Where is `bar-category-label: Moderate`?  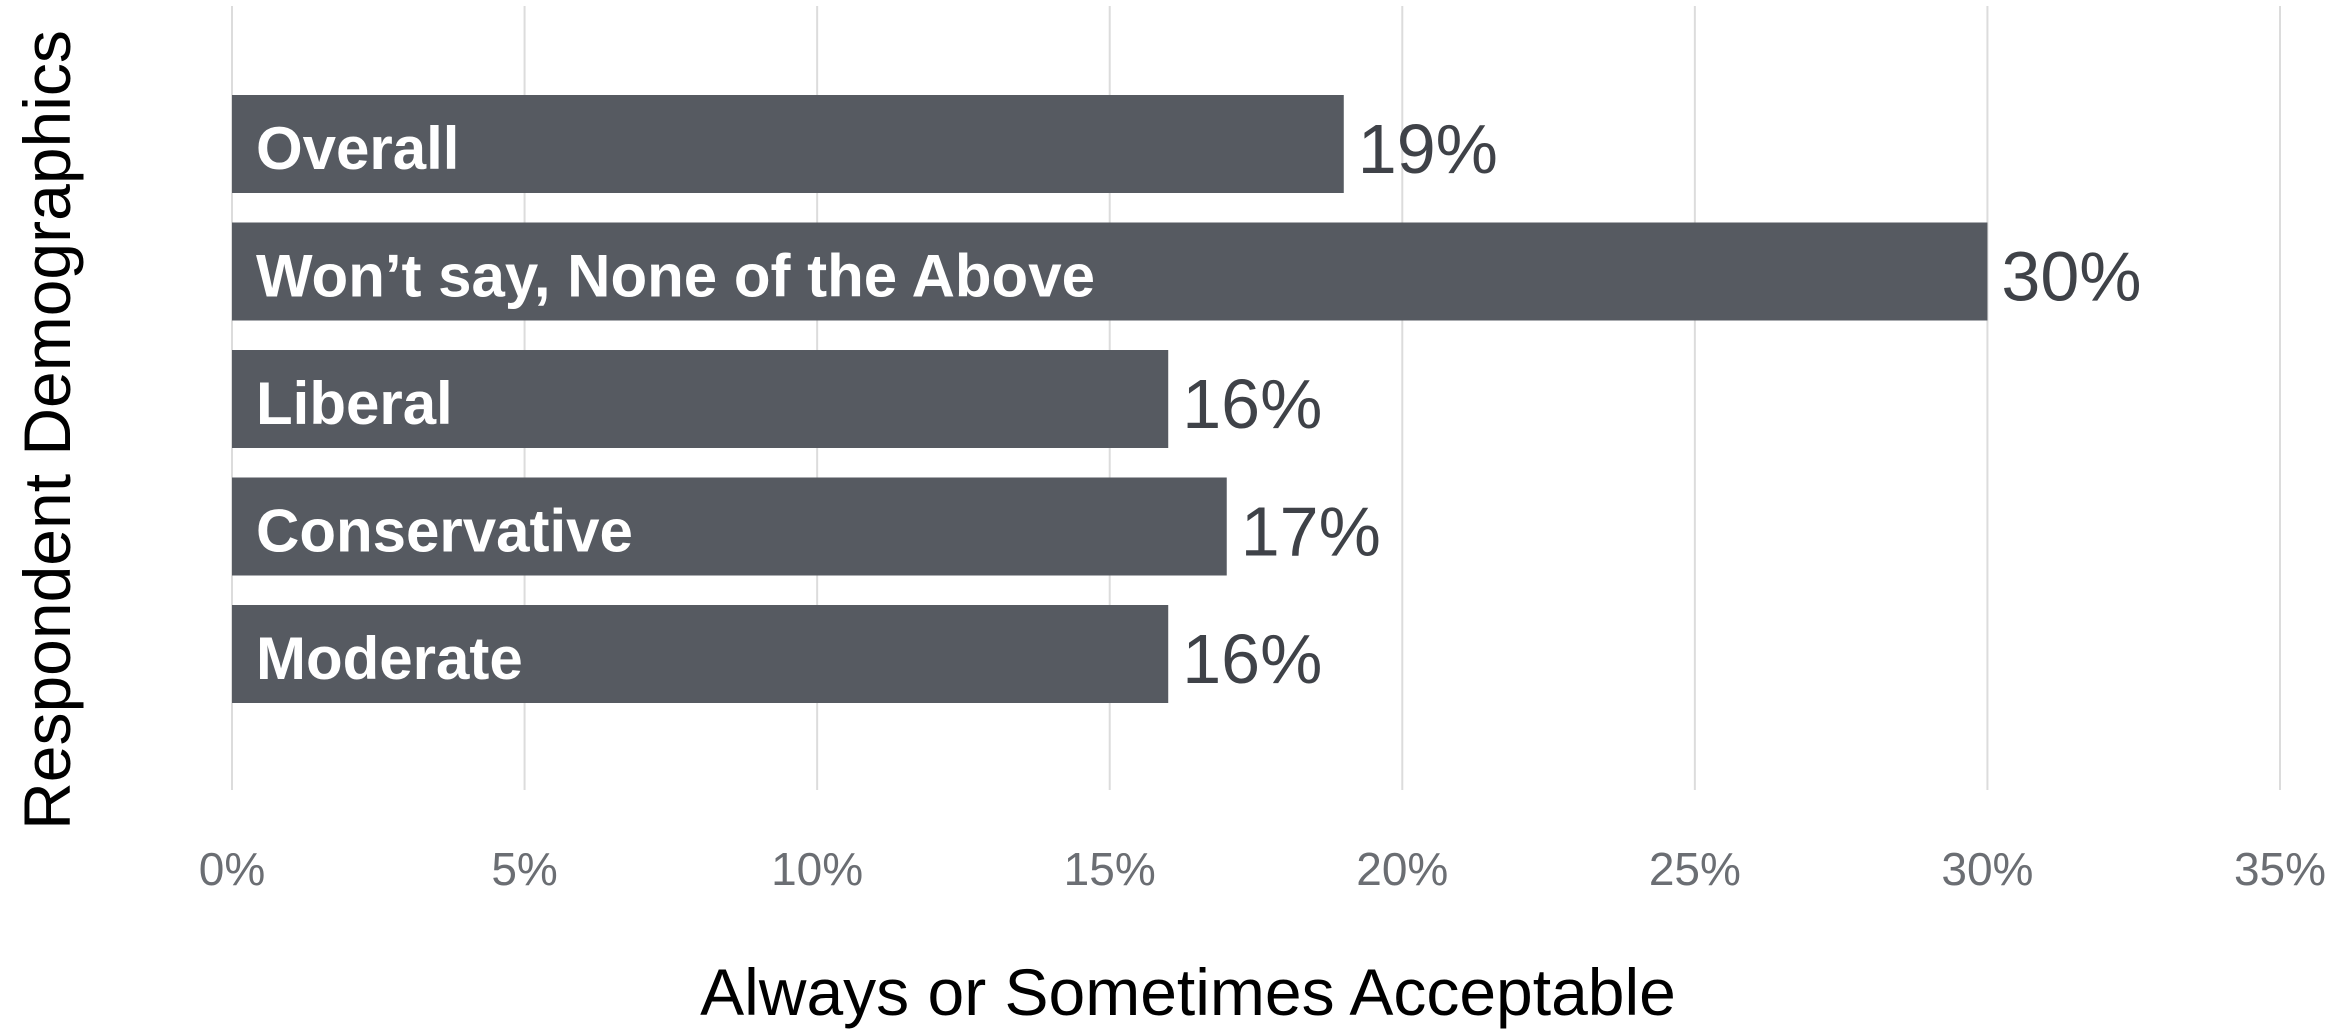
bar-category-label: Moderate is located at coordinates (389, 658).